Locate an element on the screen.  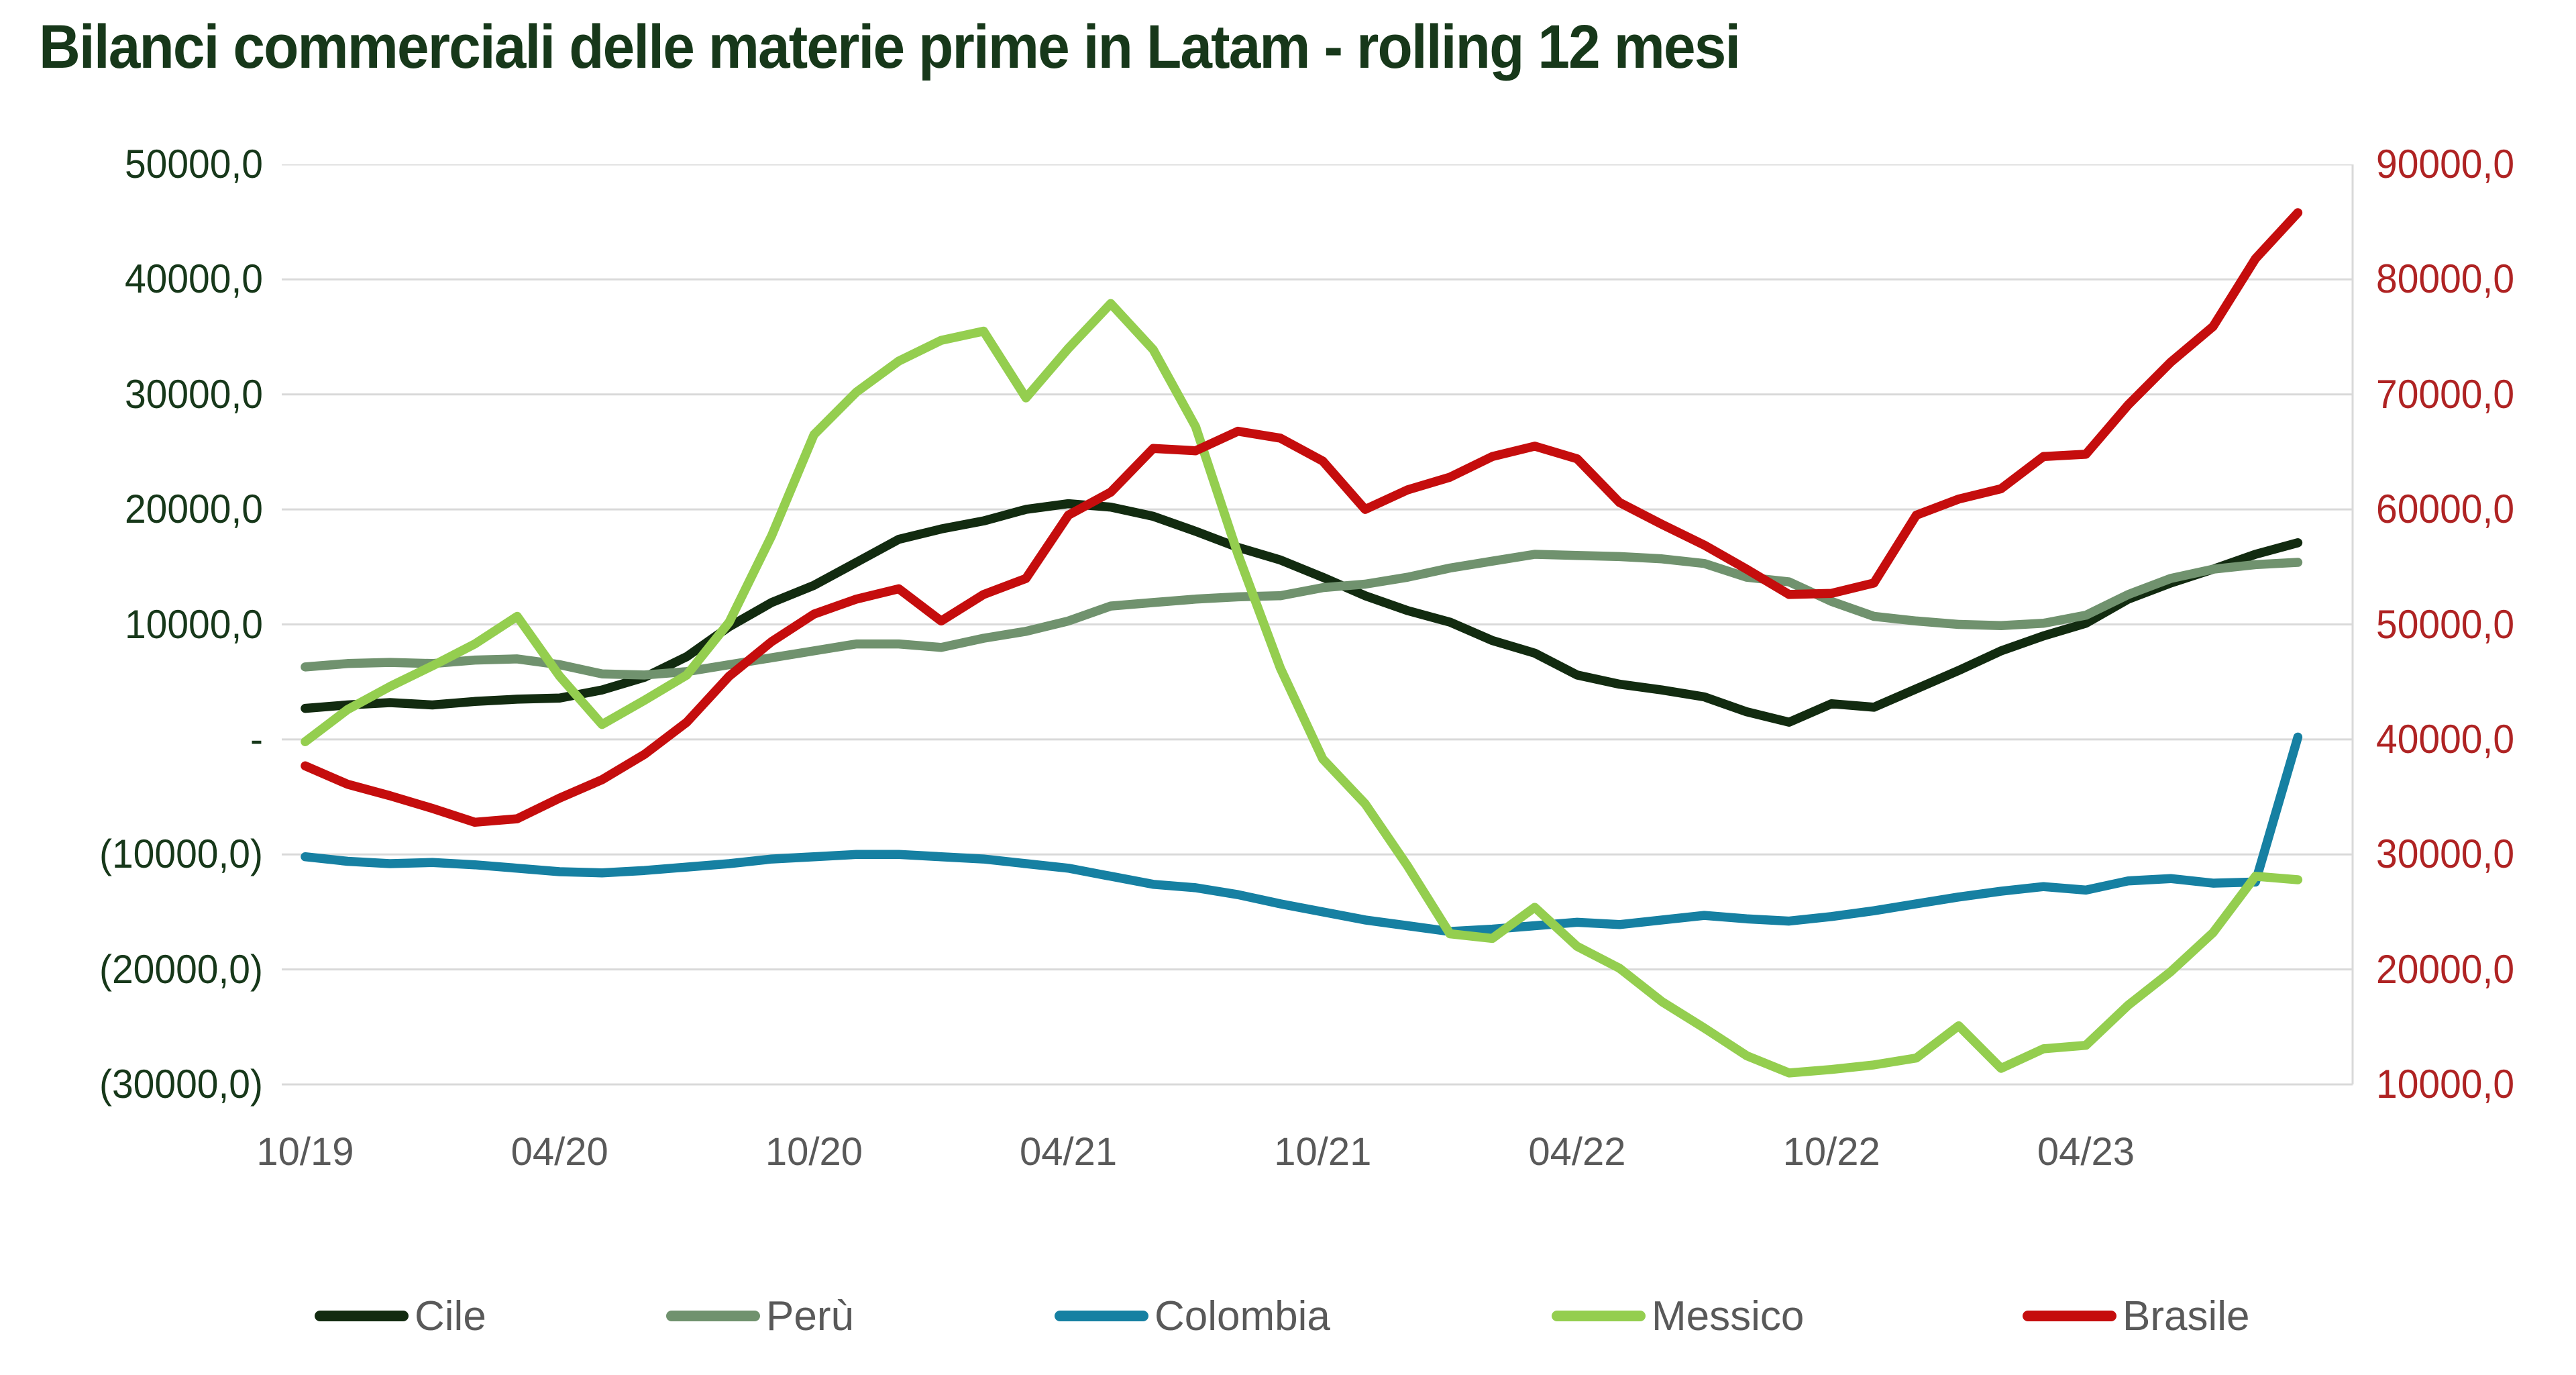
x-axis: 10/19 04/20 10/20 04/21 10/21 04/22 10/22 04/23 is located at coordinates (1288, 1156).